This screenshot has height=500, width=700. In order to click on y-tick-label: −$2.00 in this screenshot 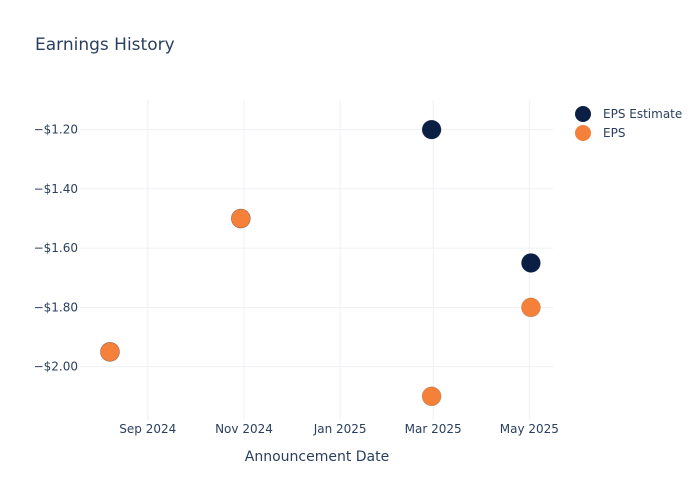, I will do `click(56, 367)`.